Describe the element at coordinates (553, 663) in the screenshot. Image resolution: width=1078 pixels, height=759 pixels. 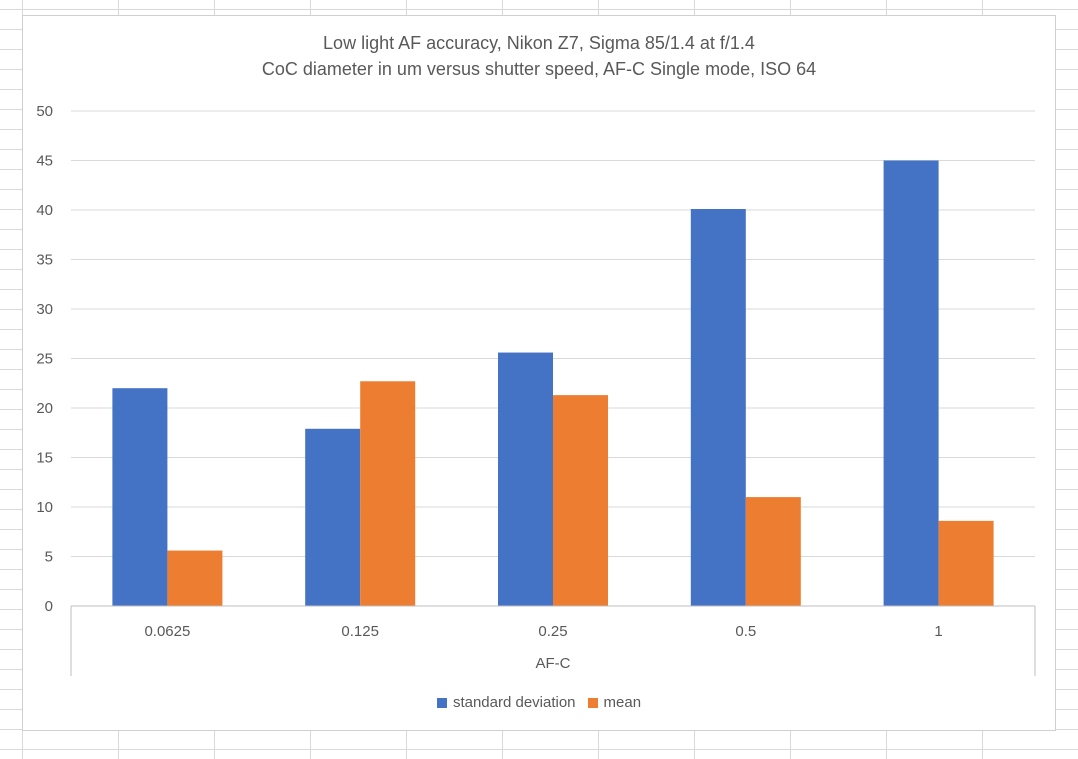
I see `x-axis-label: AF-C` at that location.